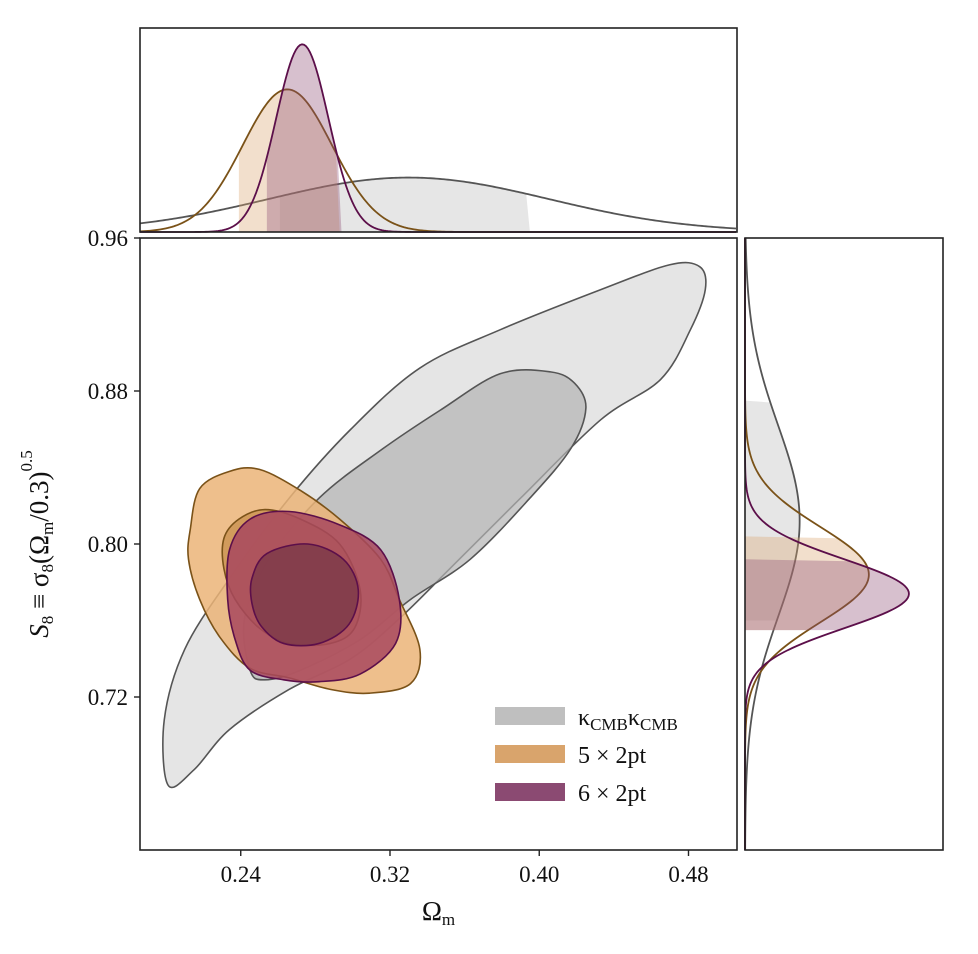  I want to click on marginal-fill-omega-52pt, so click(289, 161).